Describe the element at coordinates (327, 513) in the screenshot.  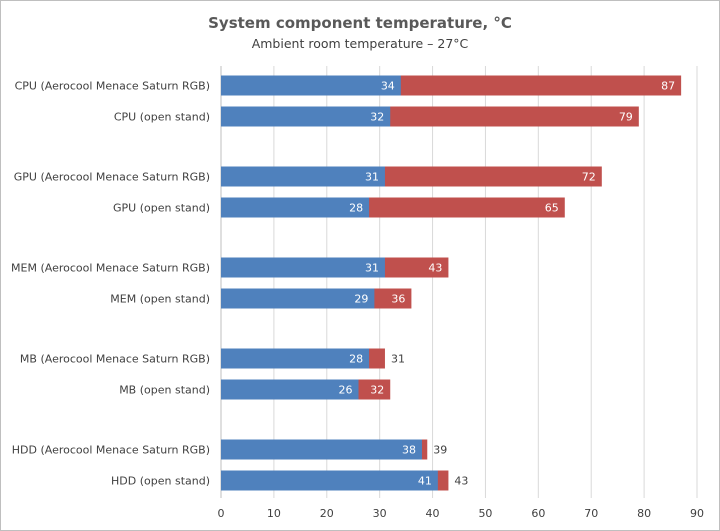
I see `x-tick-label-20: 20` at that location.